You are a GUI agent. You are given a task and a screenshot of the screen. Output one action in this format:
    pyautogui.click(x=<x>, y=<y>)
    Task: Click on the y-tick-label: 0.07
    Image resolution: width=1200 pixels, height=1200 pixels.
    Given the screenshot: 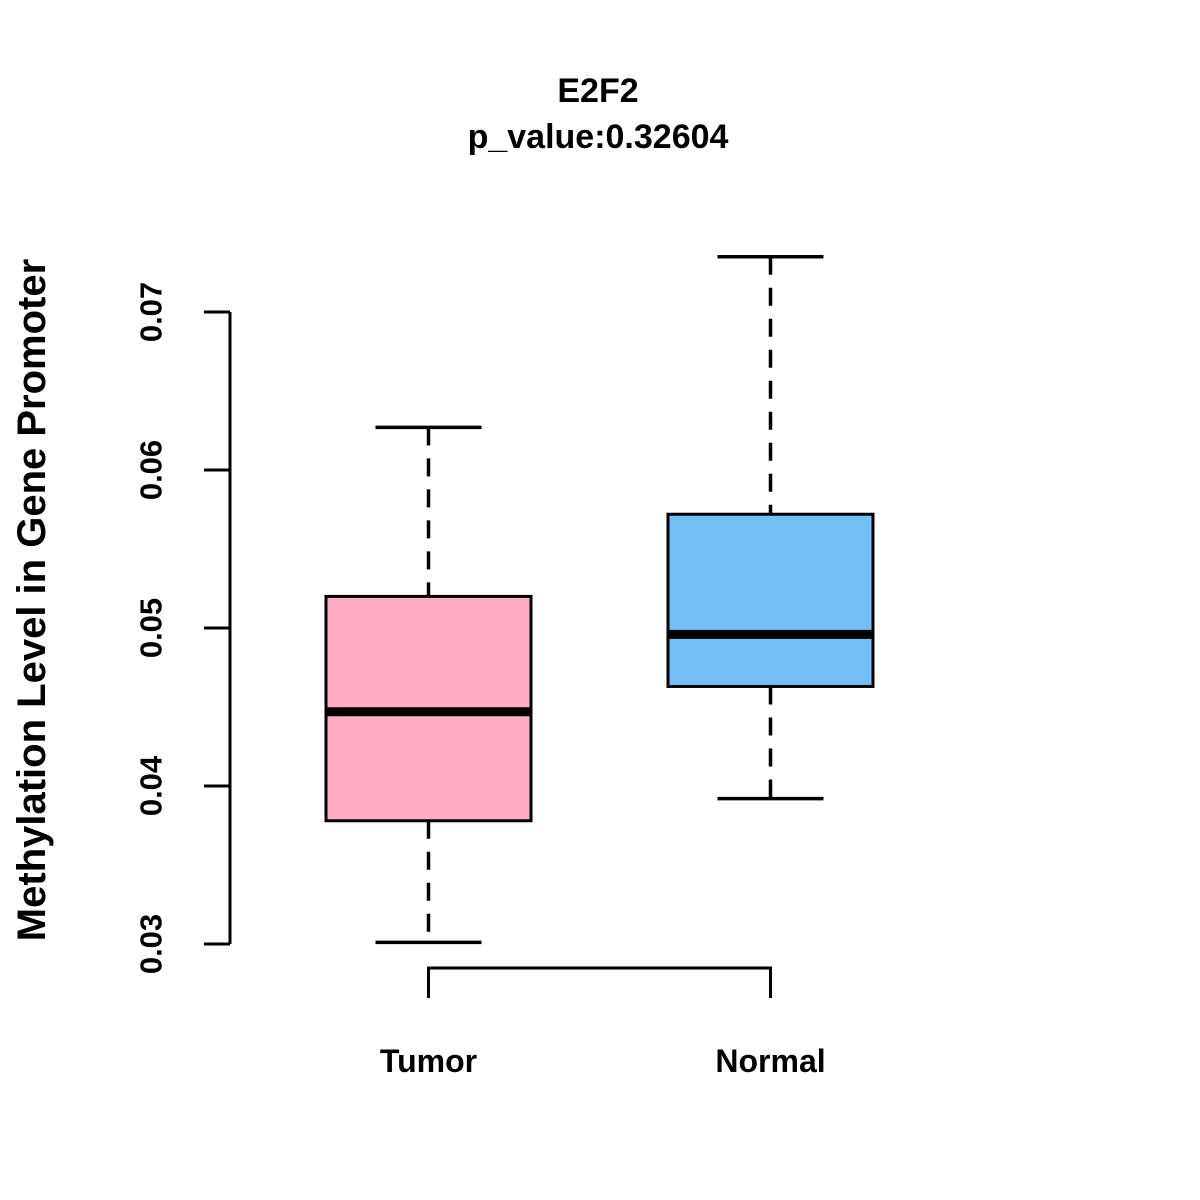 What is the action you would take?
    pyautogui.click(x=151, y=312)
    